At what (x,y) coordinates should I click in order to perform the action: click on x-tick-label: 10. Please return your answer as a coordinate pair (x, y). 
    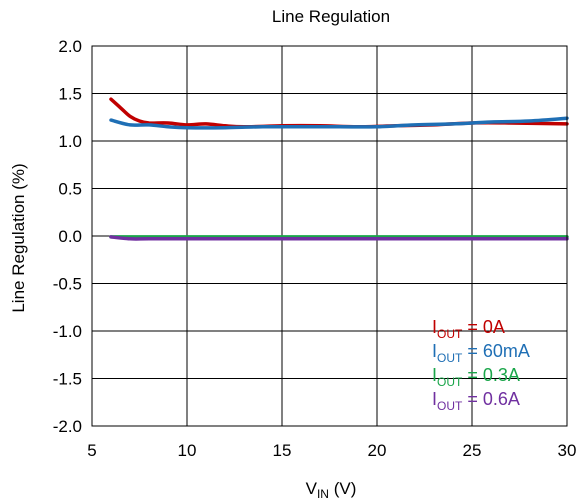
    Looking at the image, I should click on (187, 450).